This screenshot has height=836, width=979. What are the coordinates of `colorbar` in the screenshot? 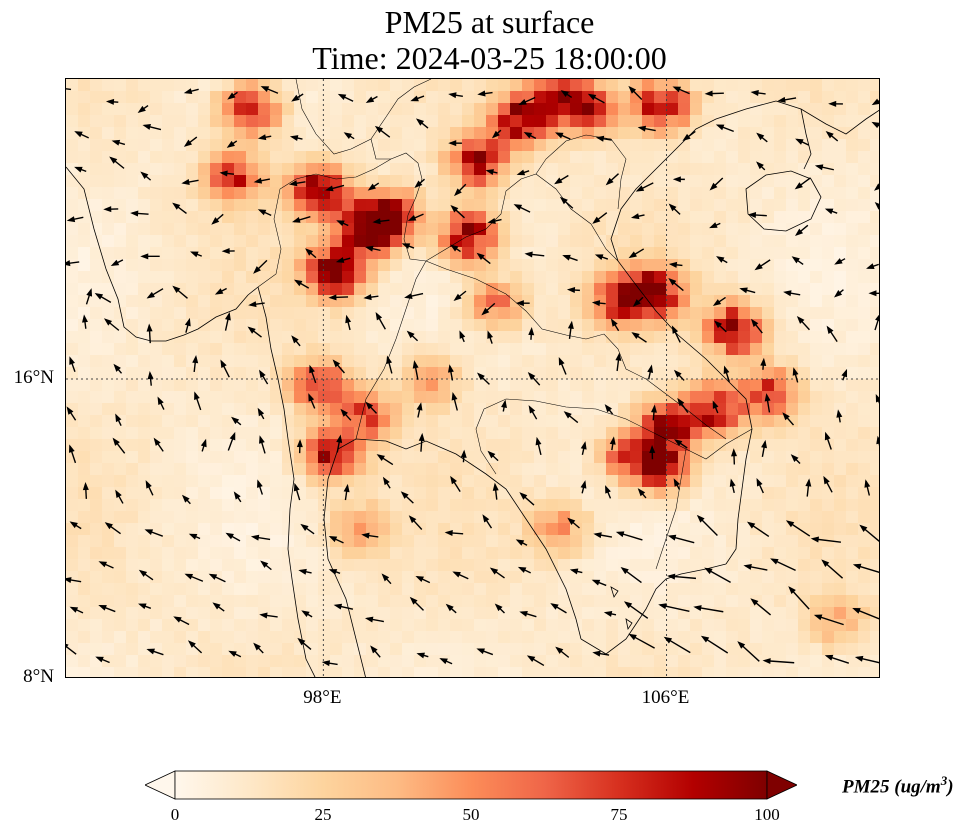 It's located at (471, 785).